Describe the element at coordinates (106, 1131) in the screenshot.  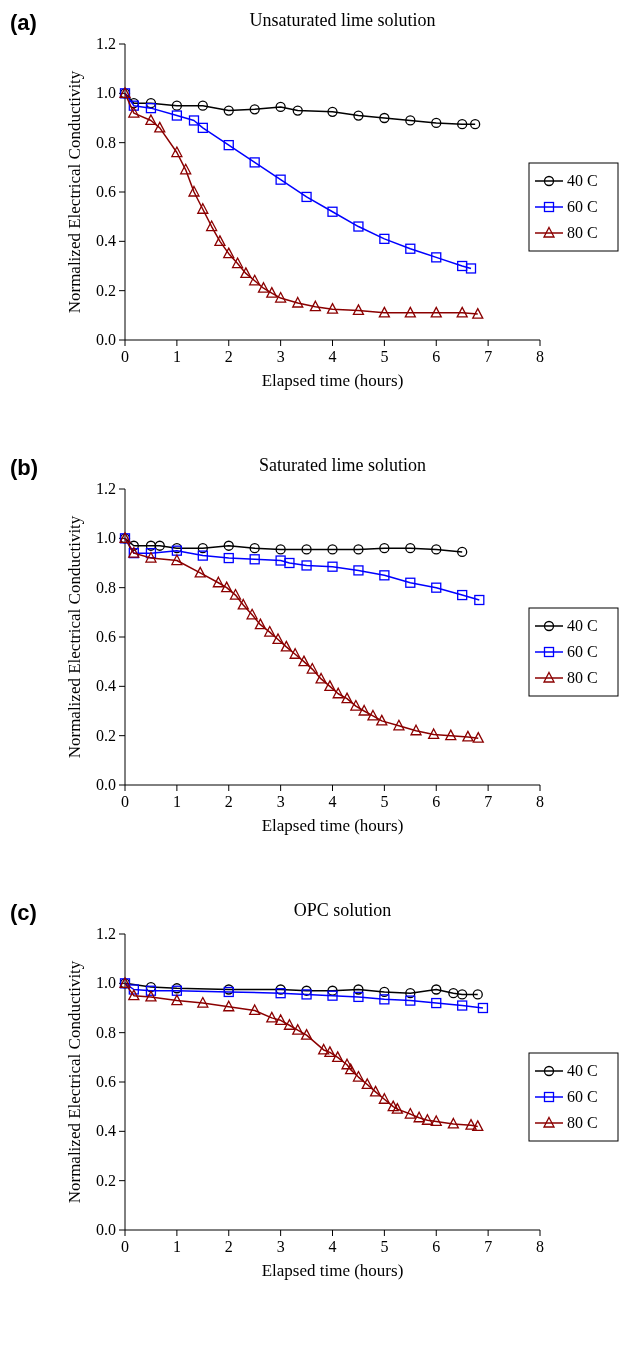
I see `y-tick-label: 0.4` at that location.